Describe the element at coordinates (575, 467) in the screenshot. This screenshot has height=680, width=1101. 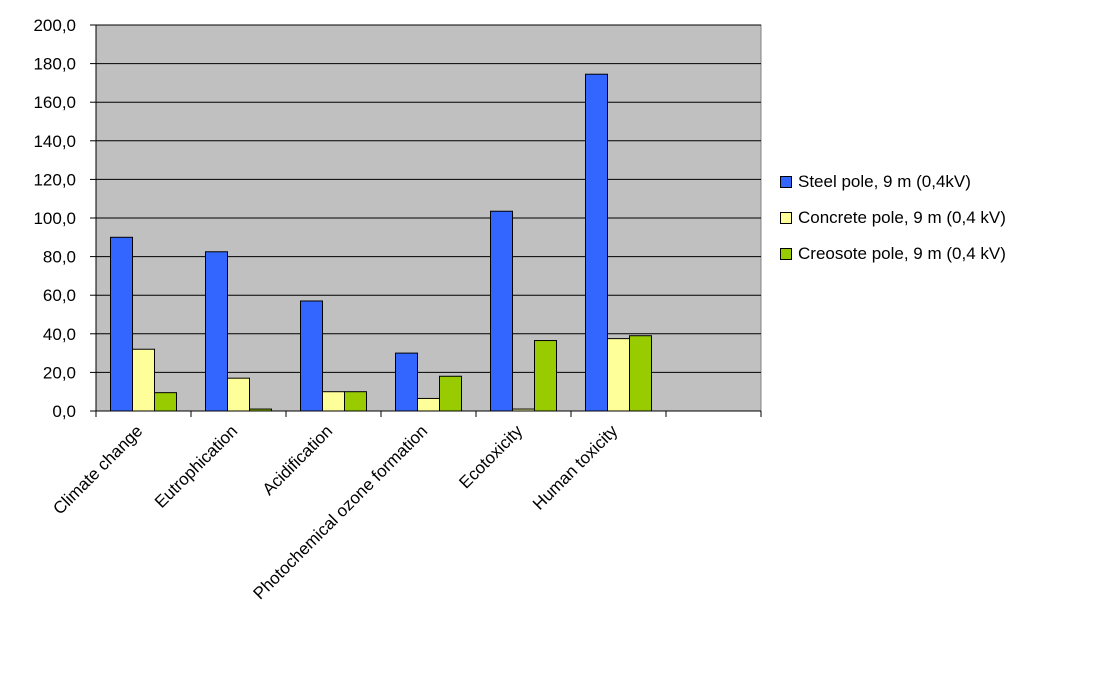
I see `x-category-label: Human toxicity` at that location.